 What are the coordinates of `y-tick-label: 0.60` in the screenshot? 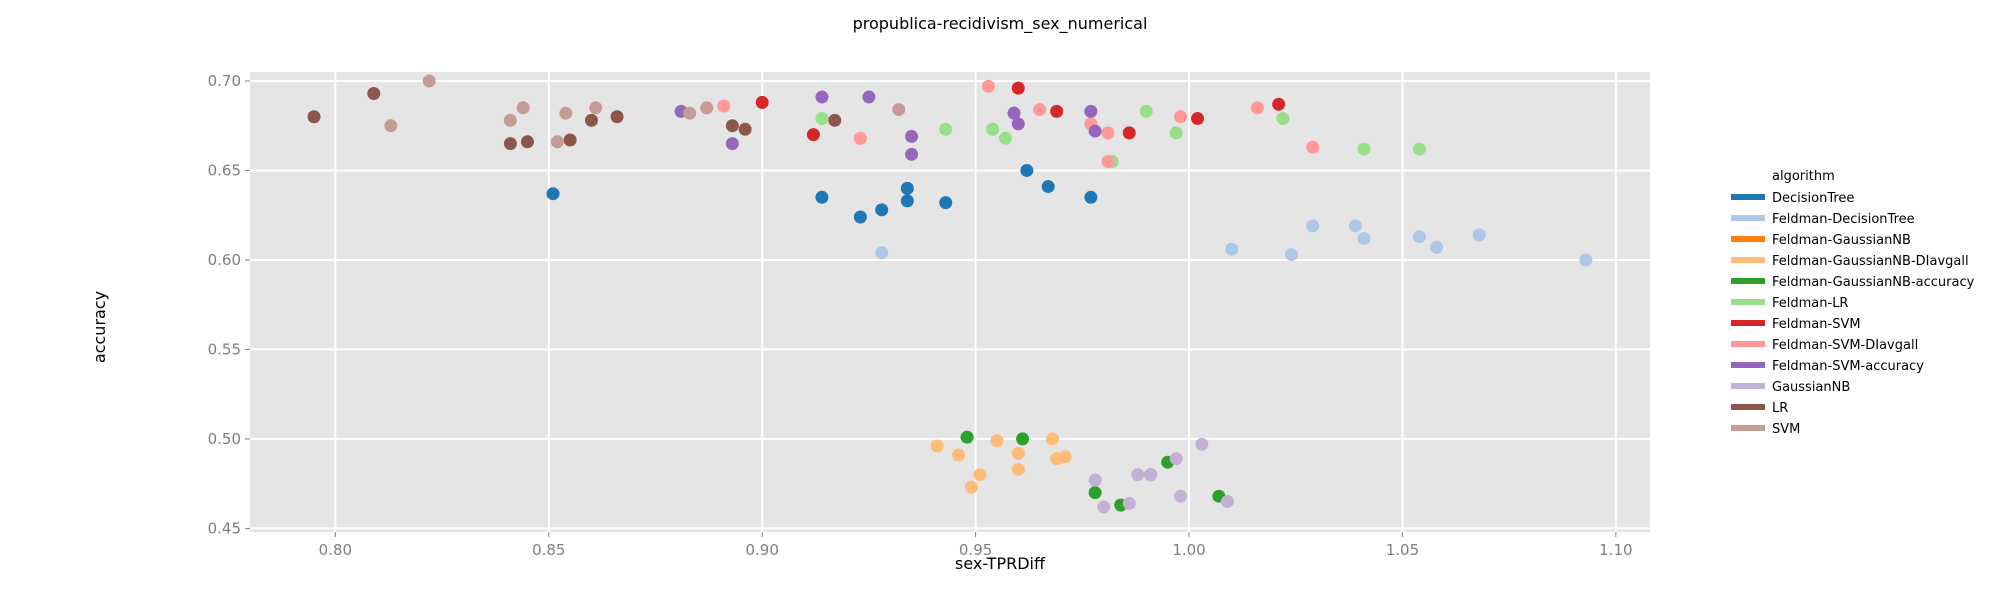 It's located at (224, 260).